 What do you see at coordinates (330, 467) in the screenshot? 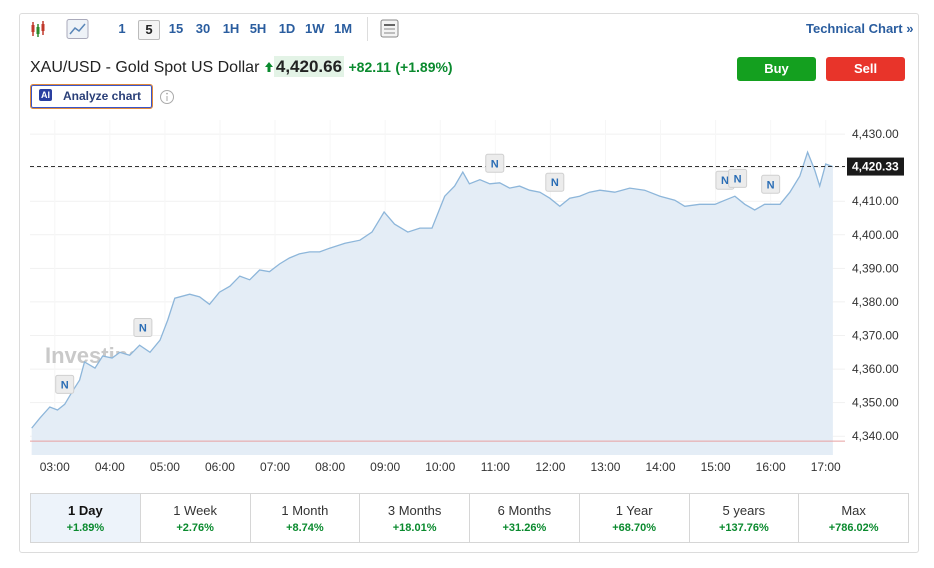
I see `x-tick-label: 08:00` at bounding box center [330, 467].